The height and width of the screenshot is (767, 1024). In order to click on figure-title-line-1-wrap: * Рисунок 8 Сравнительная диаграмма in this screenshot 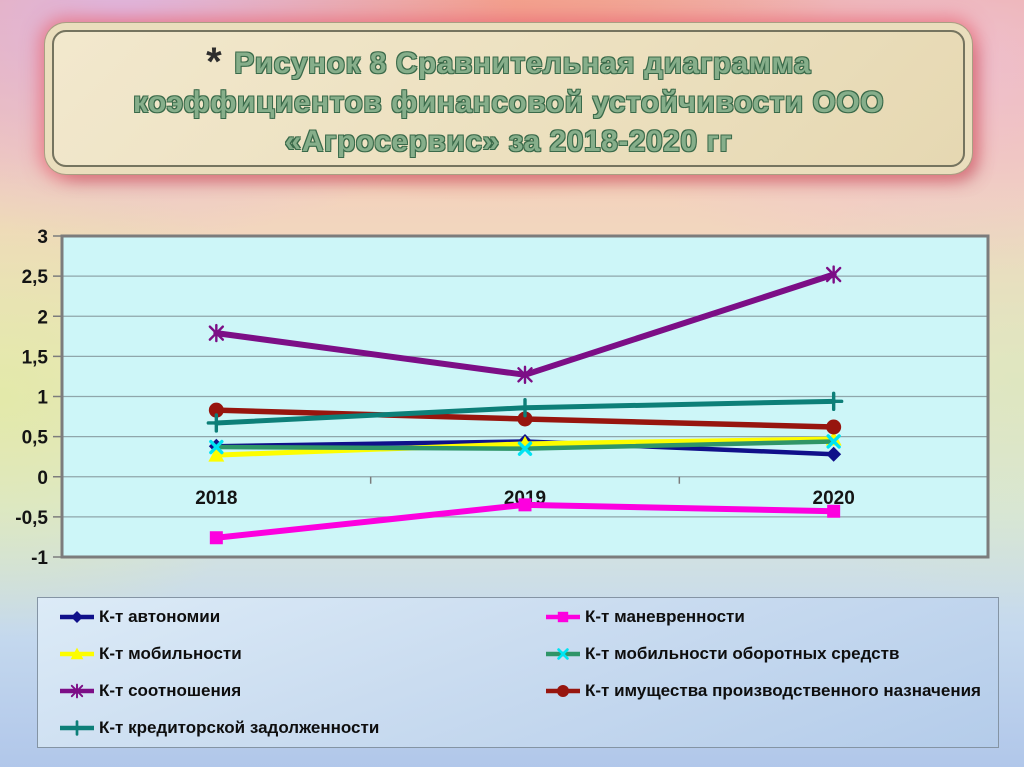, I will do `click(508, 62)`.